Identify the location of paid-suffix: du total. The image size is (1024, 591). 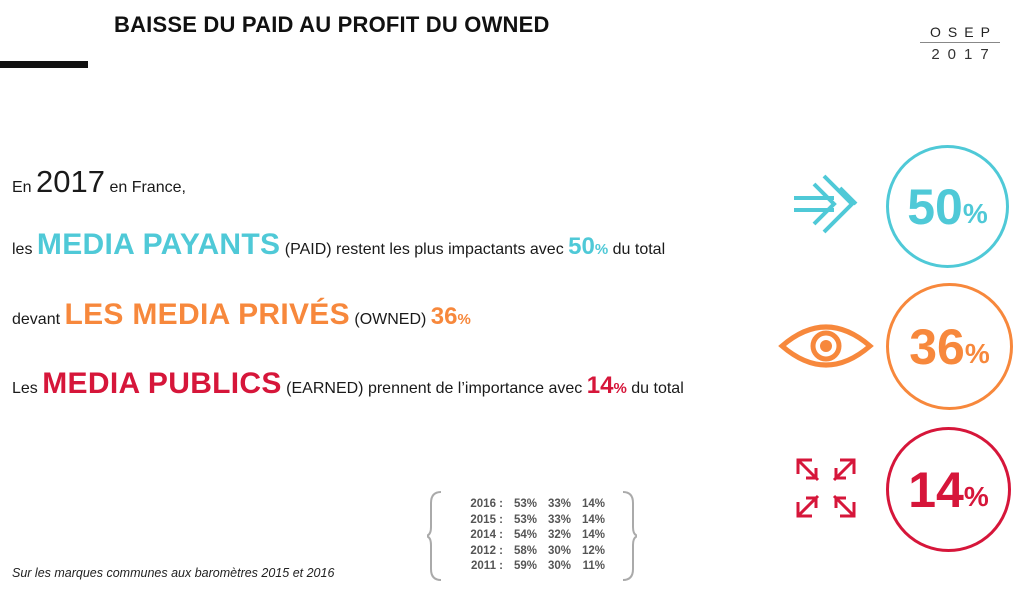
(639, 249).